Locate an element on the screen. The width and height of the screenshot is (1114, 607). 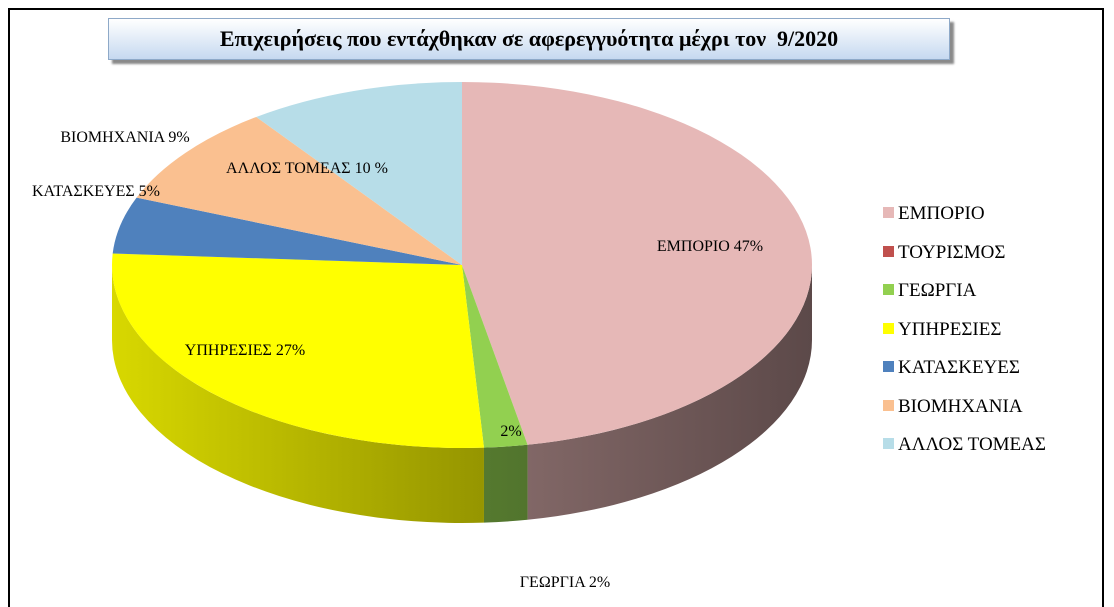
legend-label: ΥΠΗΡΕΣΙΕΣ is located at coordinates (950, 329).